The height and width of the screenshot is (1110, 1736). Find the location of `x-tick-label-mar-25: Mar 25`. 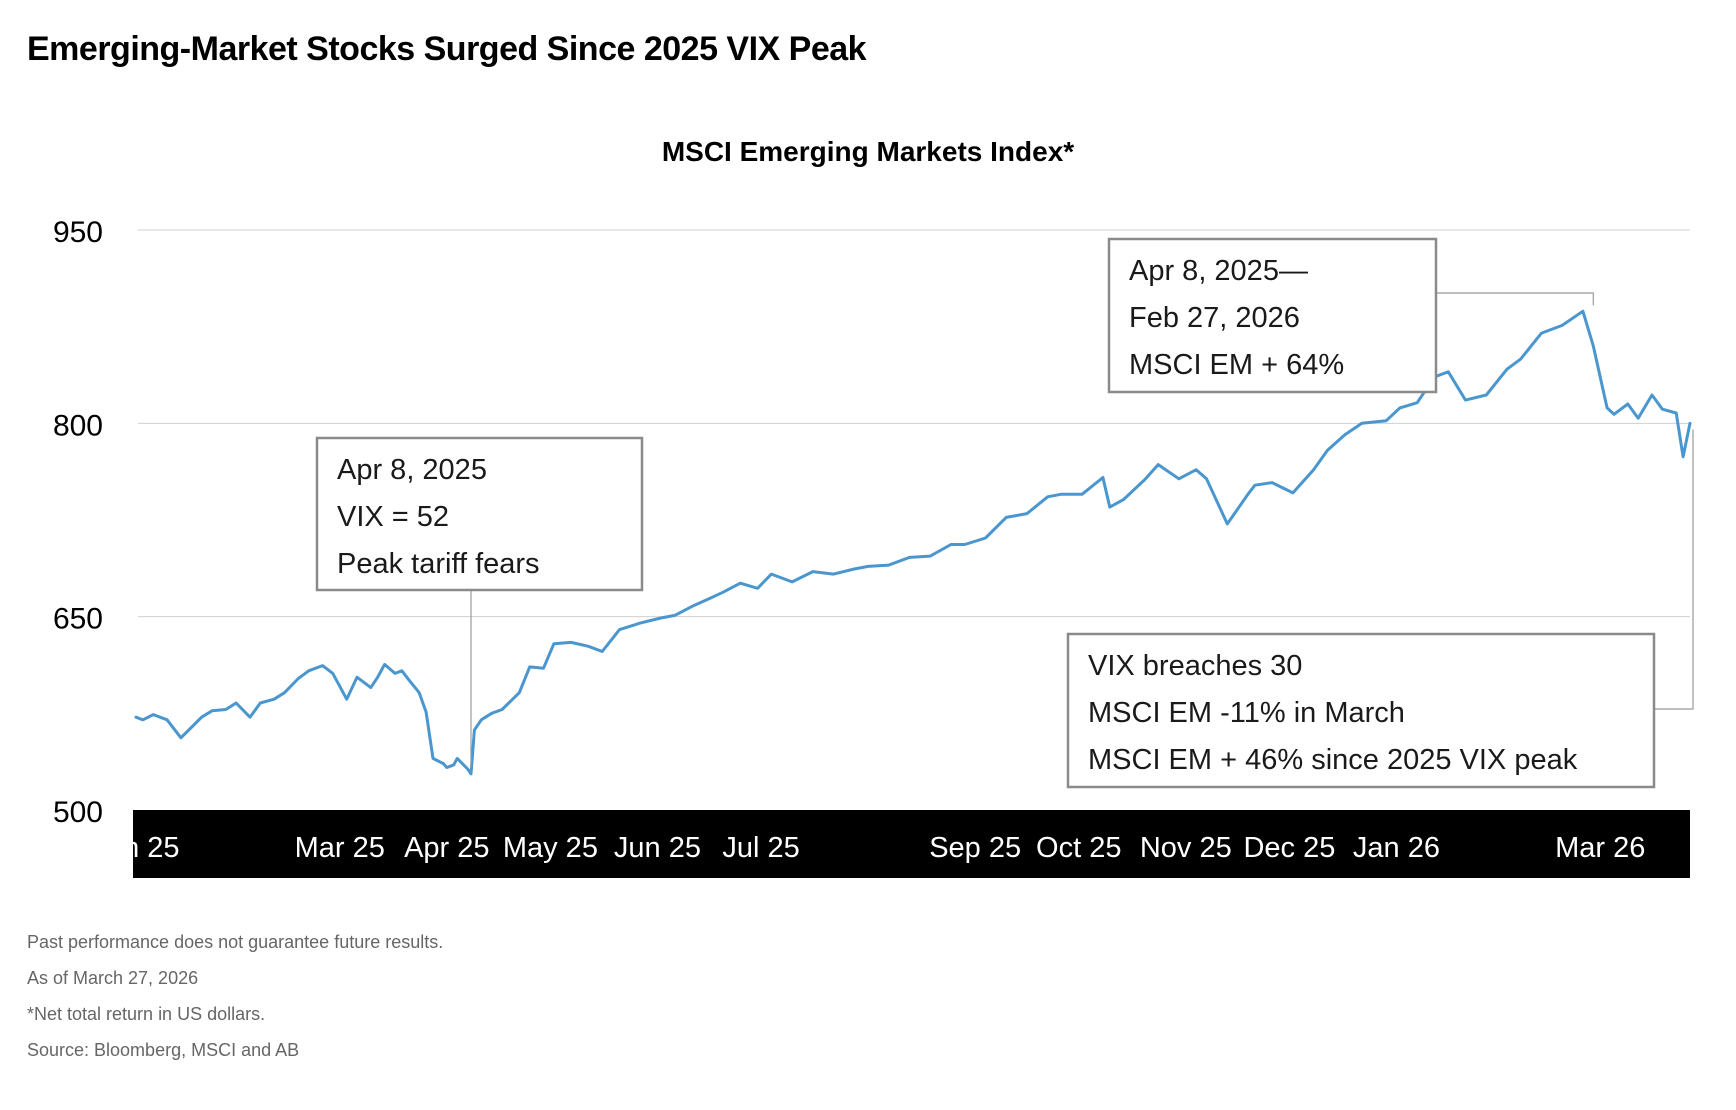

x-tick-label-mar-25: Mar 25 is located at coordinates (340, 848).